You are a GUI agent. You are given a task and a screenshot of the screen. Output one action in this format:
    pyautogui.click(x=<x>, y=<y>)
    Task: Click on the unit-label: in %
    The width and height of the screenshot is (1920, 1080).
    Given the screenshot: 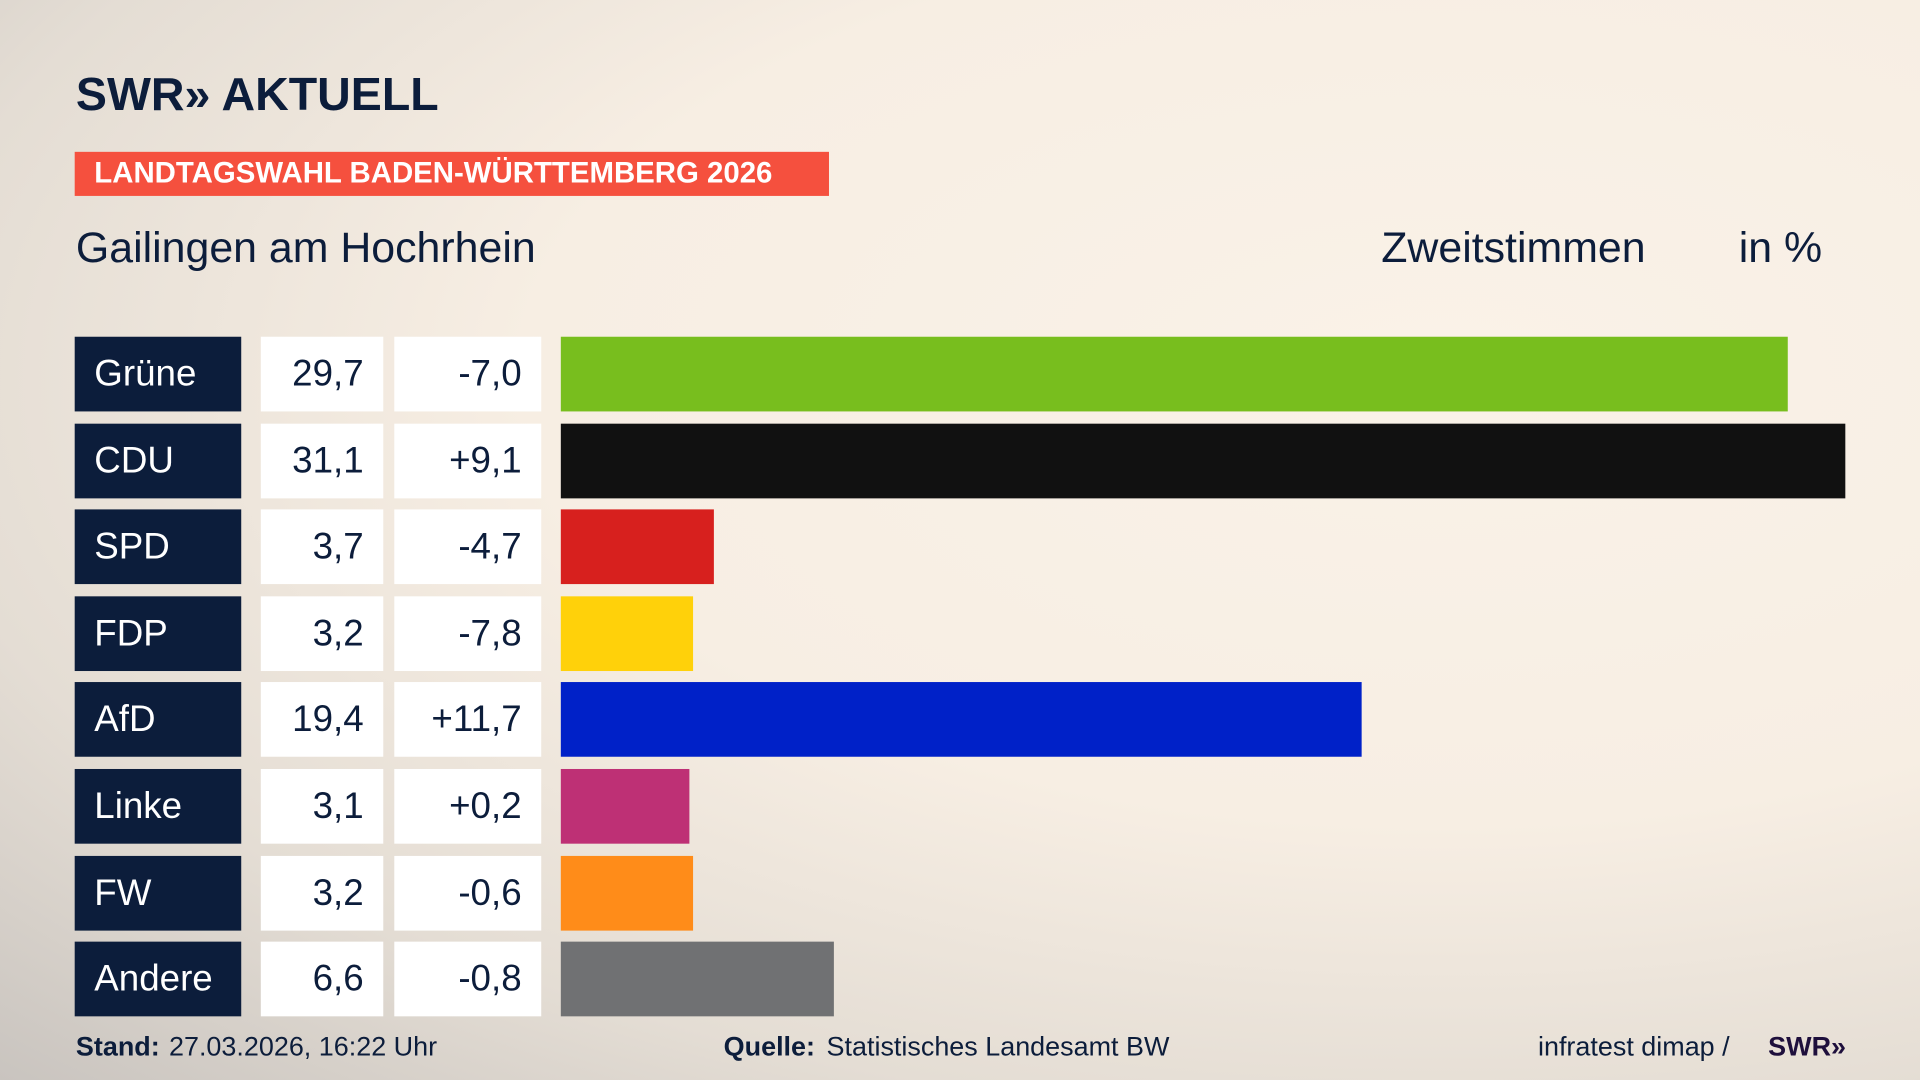 What is the action you would take?
    pyautogui.click(x=1780, y=248)
    